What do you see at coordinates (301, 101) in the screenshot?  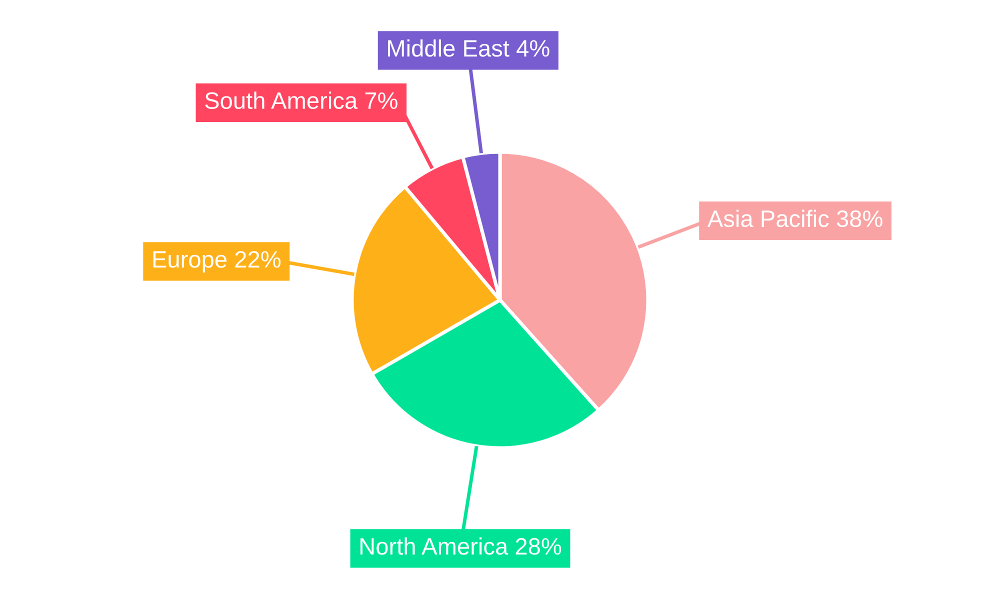 I see `slice-label: South America 7%` at bounding box center [301, 101].